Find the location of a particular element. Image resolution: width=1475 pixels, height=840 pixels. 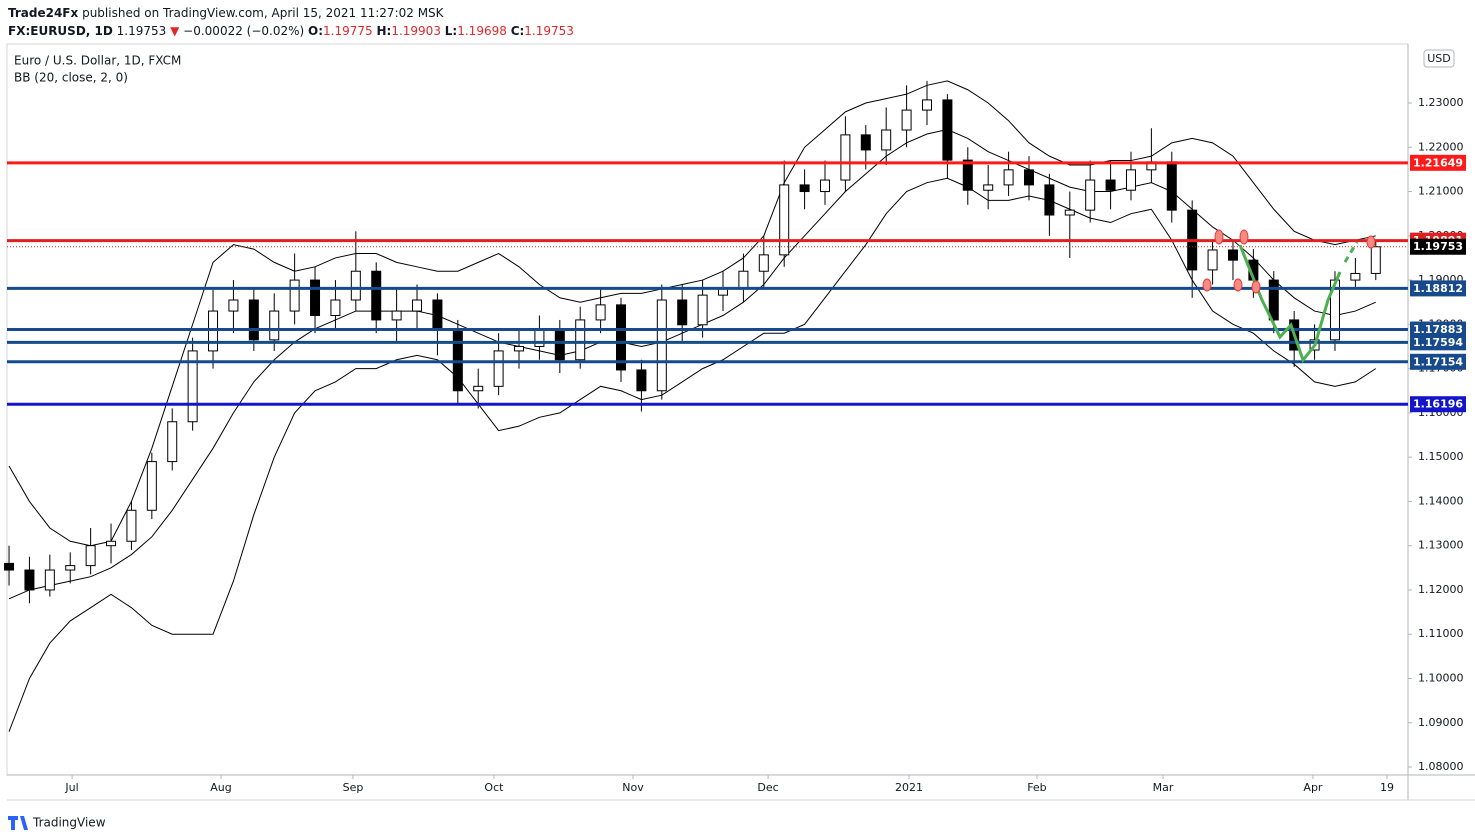

c: 1.19753 is located at coordinates (549, 31).